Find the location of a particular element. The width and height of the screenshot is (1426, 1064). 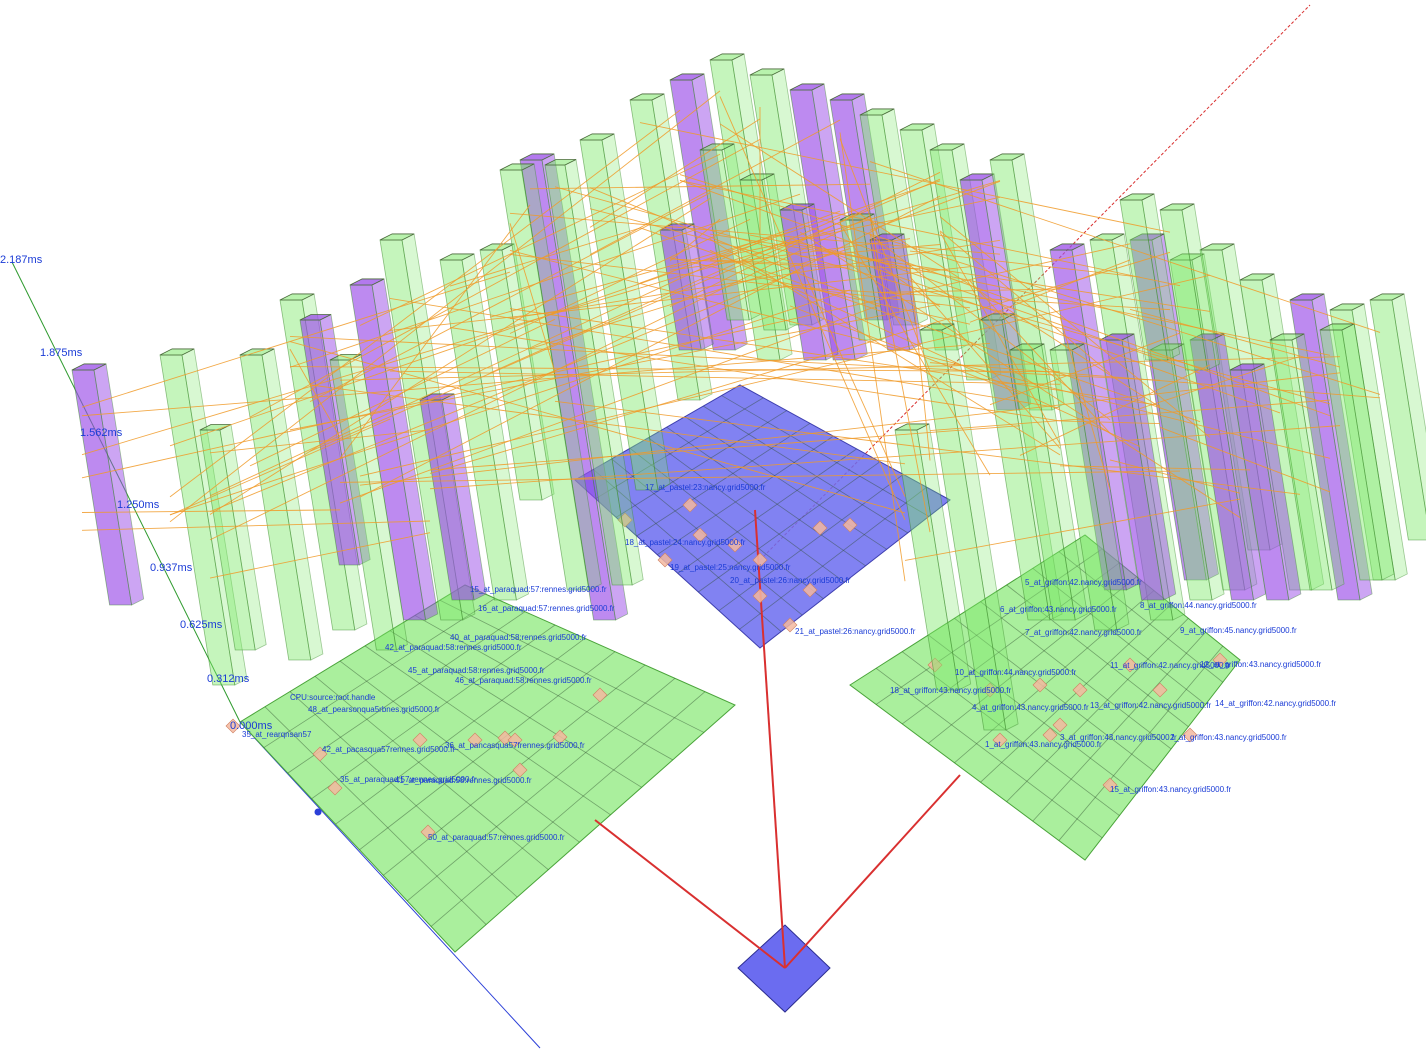

node-label: 3_at_griffon:43.nancy.grid5000.fr is located at coordinates (1118, 737).